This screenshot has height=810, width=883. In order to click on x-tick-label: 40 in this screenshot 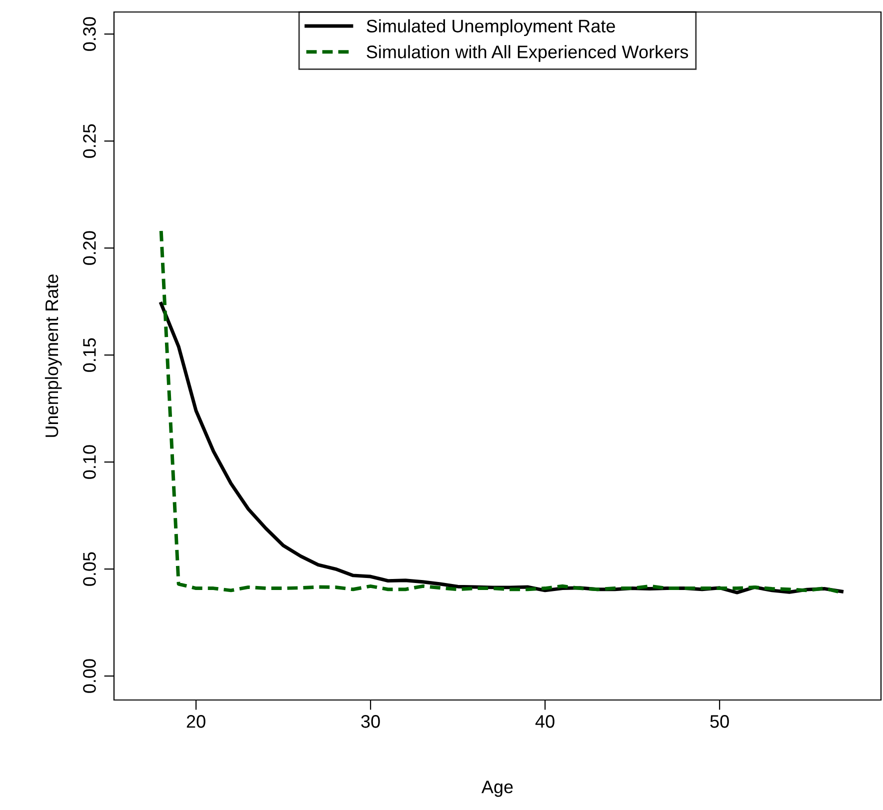, I will do `click(544, 721)`.